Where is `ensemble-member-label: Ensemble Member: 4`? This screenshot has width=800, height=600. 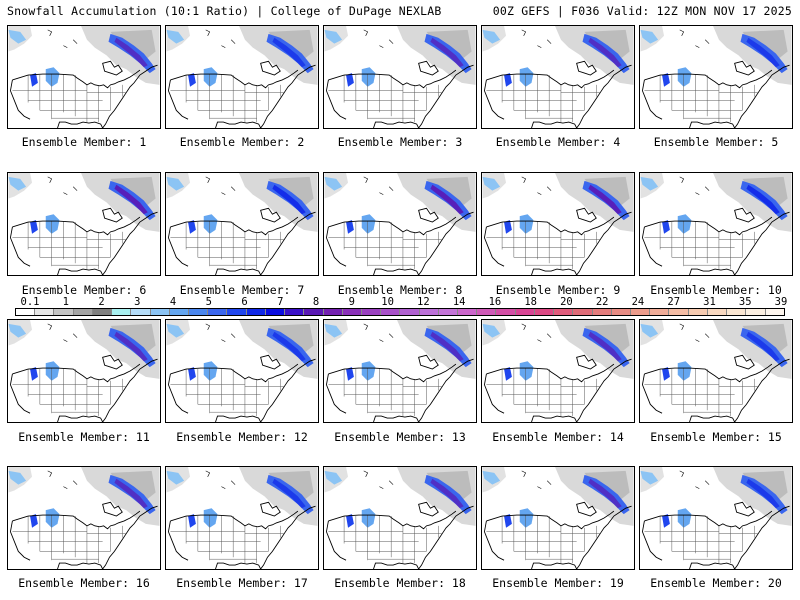
ensemble-member-label: Ensemble Member: 4 is located at coordinates (558, 142).